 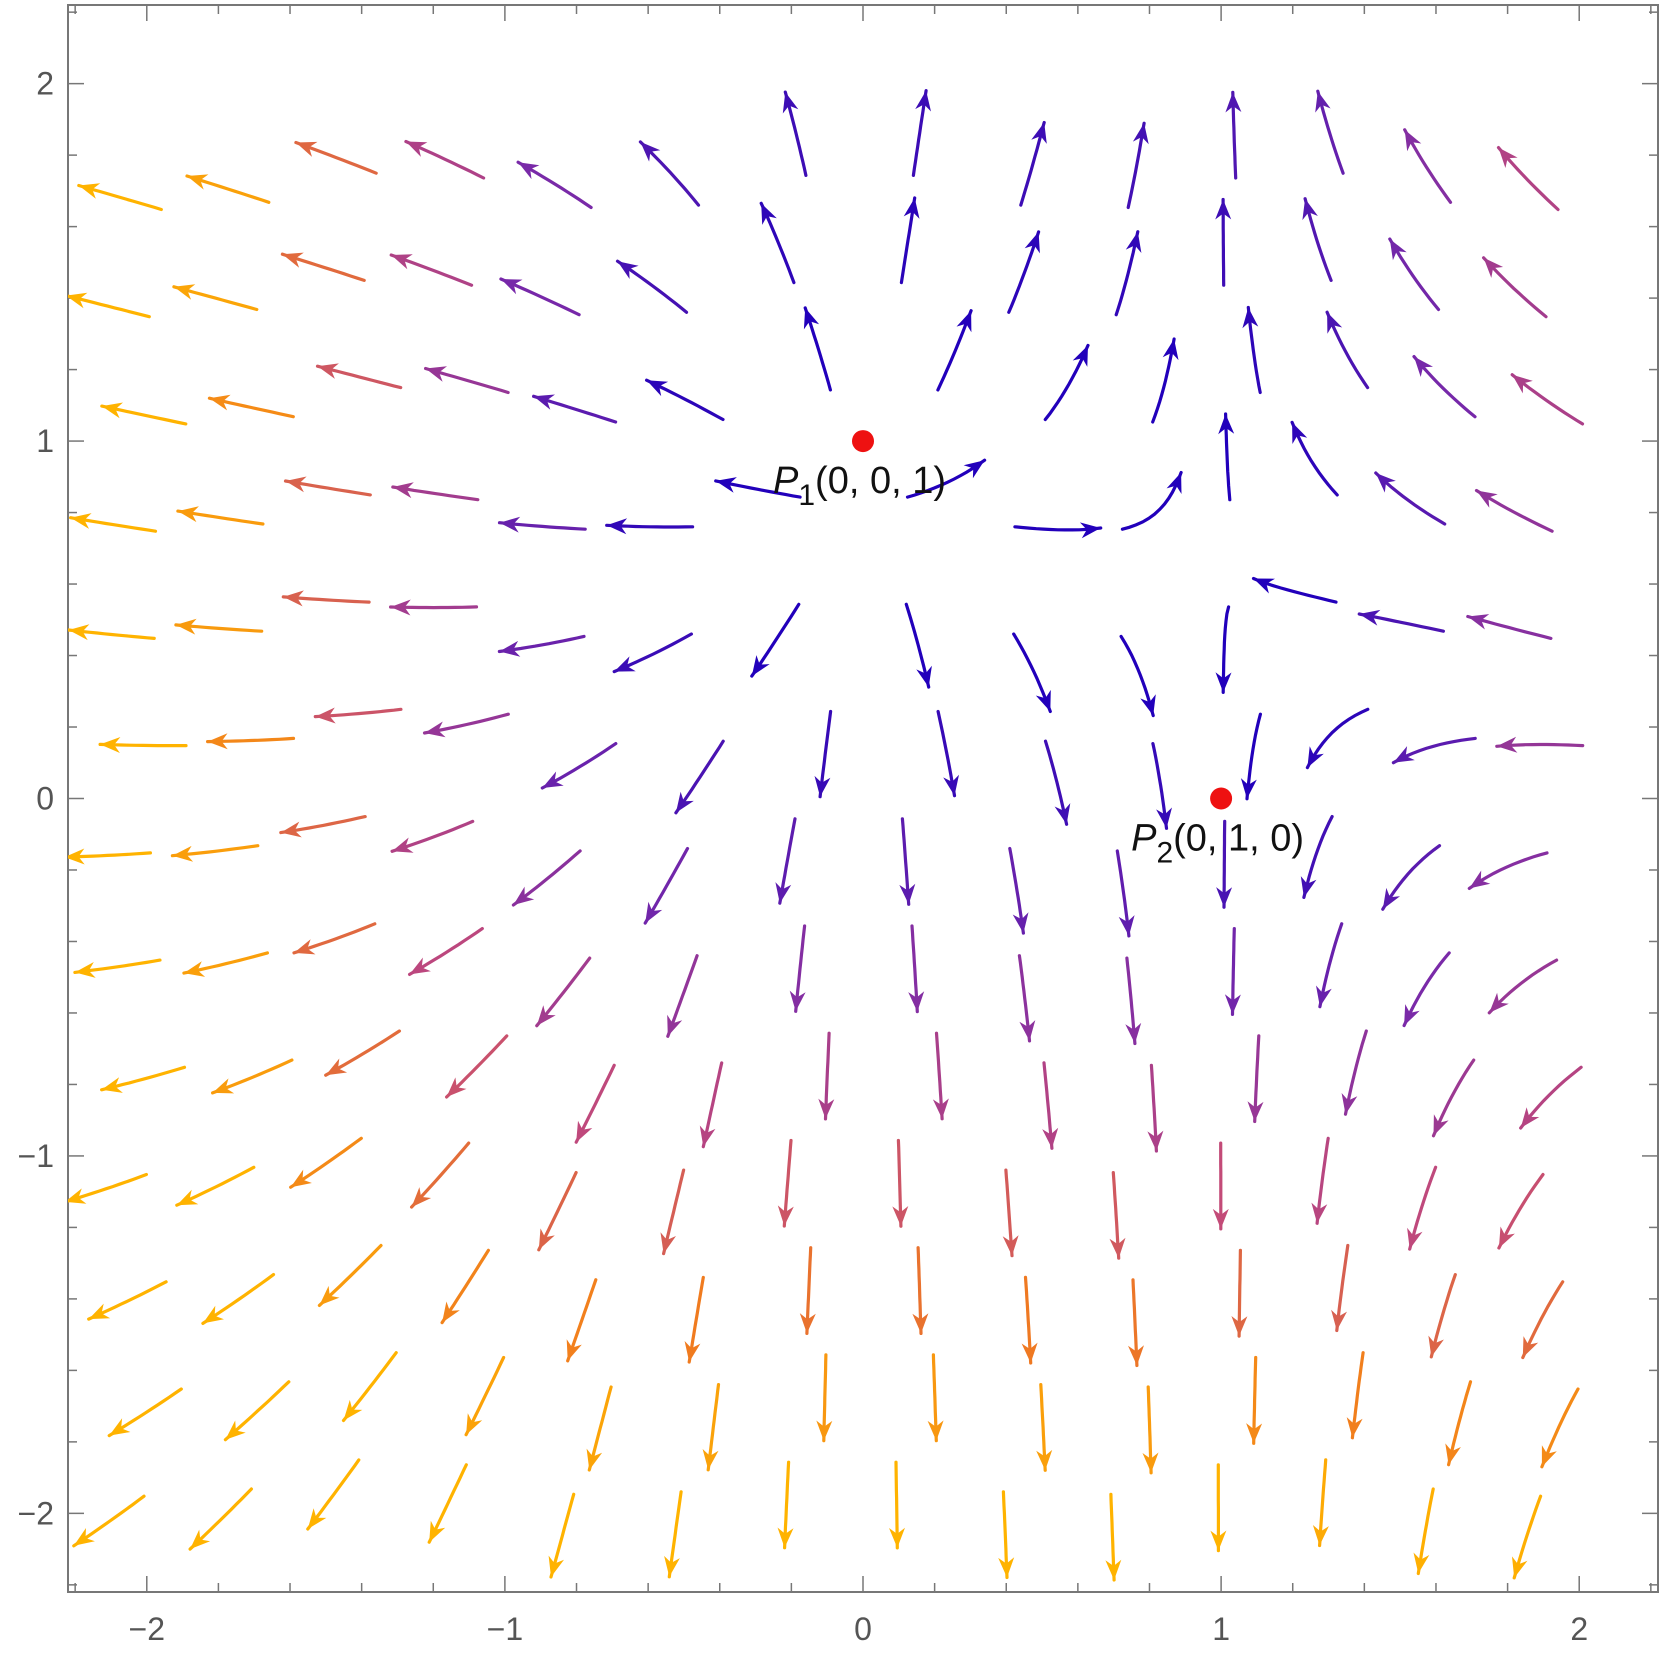 I want to click on y-tick-label: 0, so click(x=45, y=799).